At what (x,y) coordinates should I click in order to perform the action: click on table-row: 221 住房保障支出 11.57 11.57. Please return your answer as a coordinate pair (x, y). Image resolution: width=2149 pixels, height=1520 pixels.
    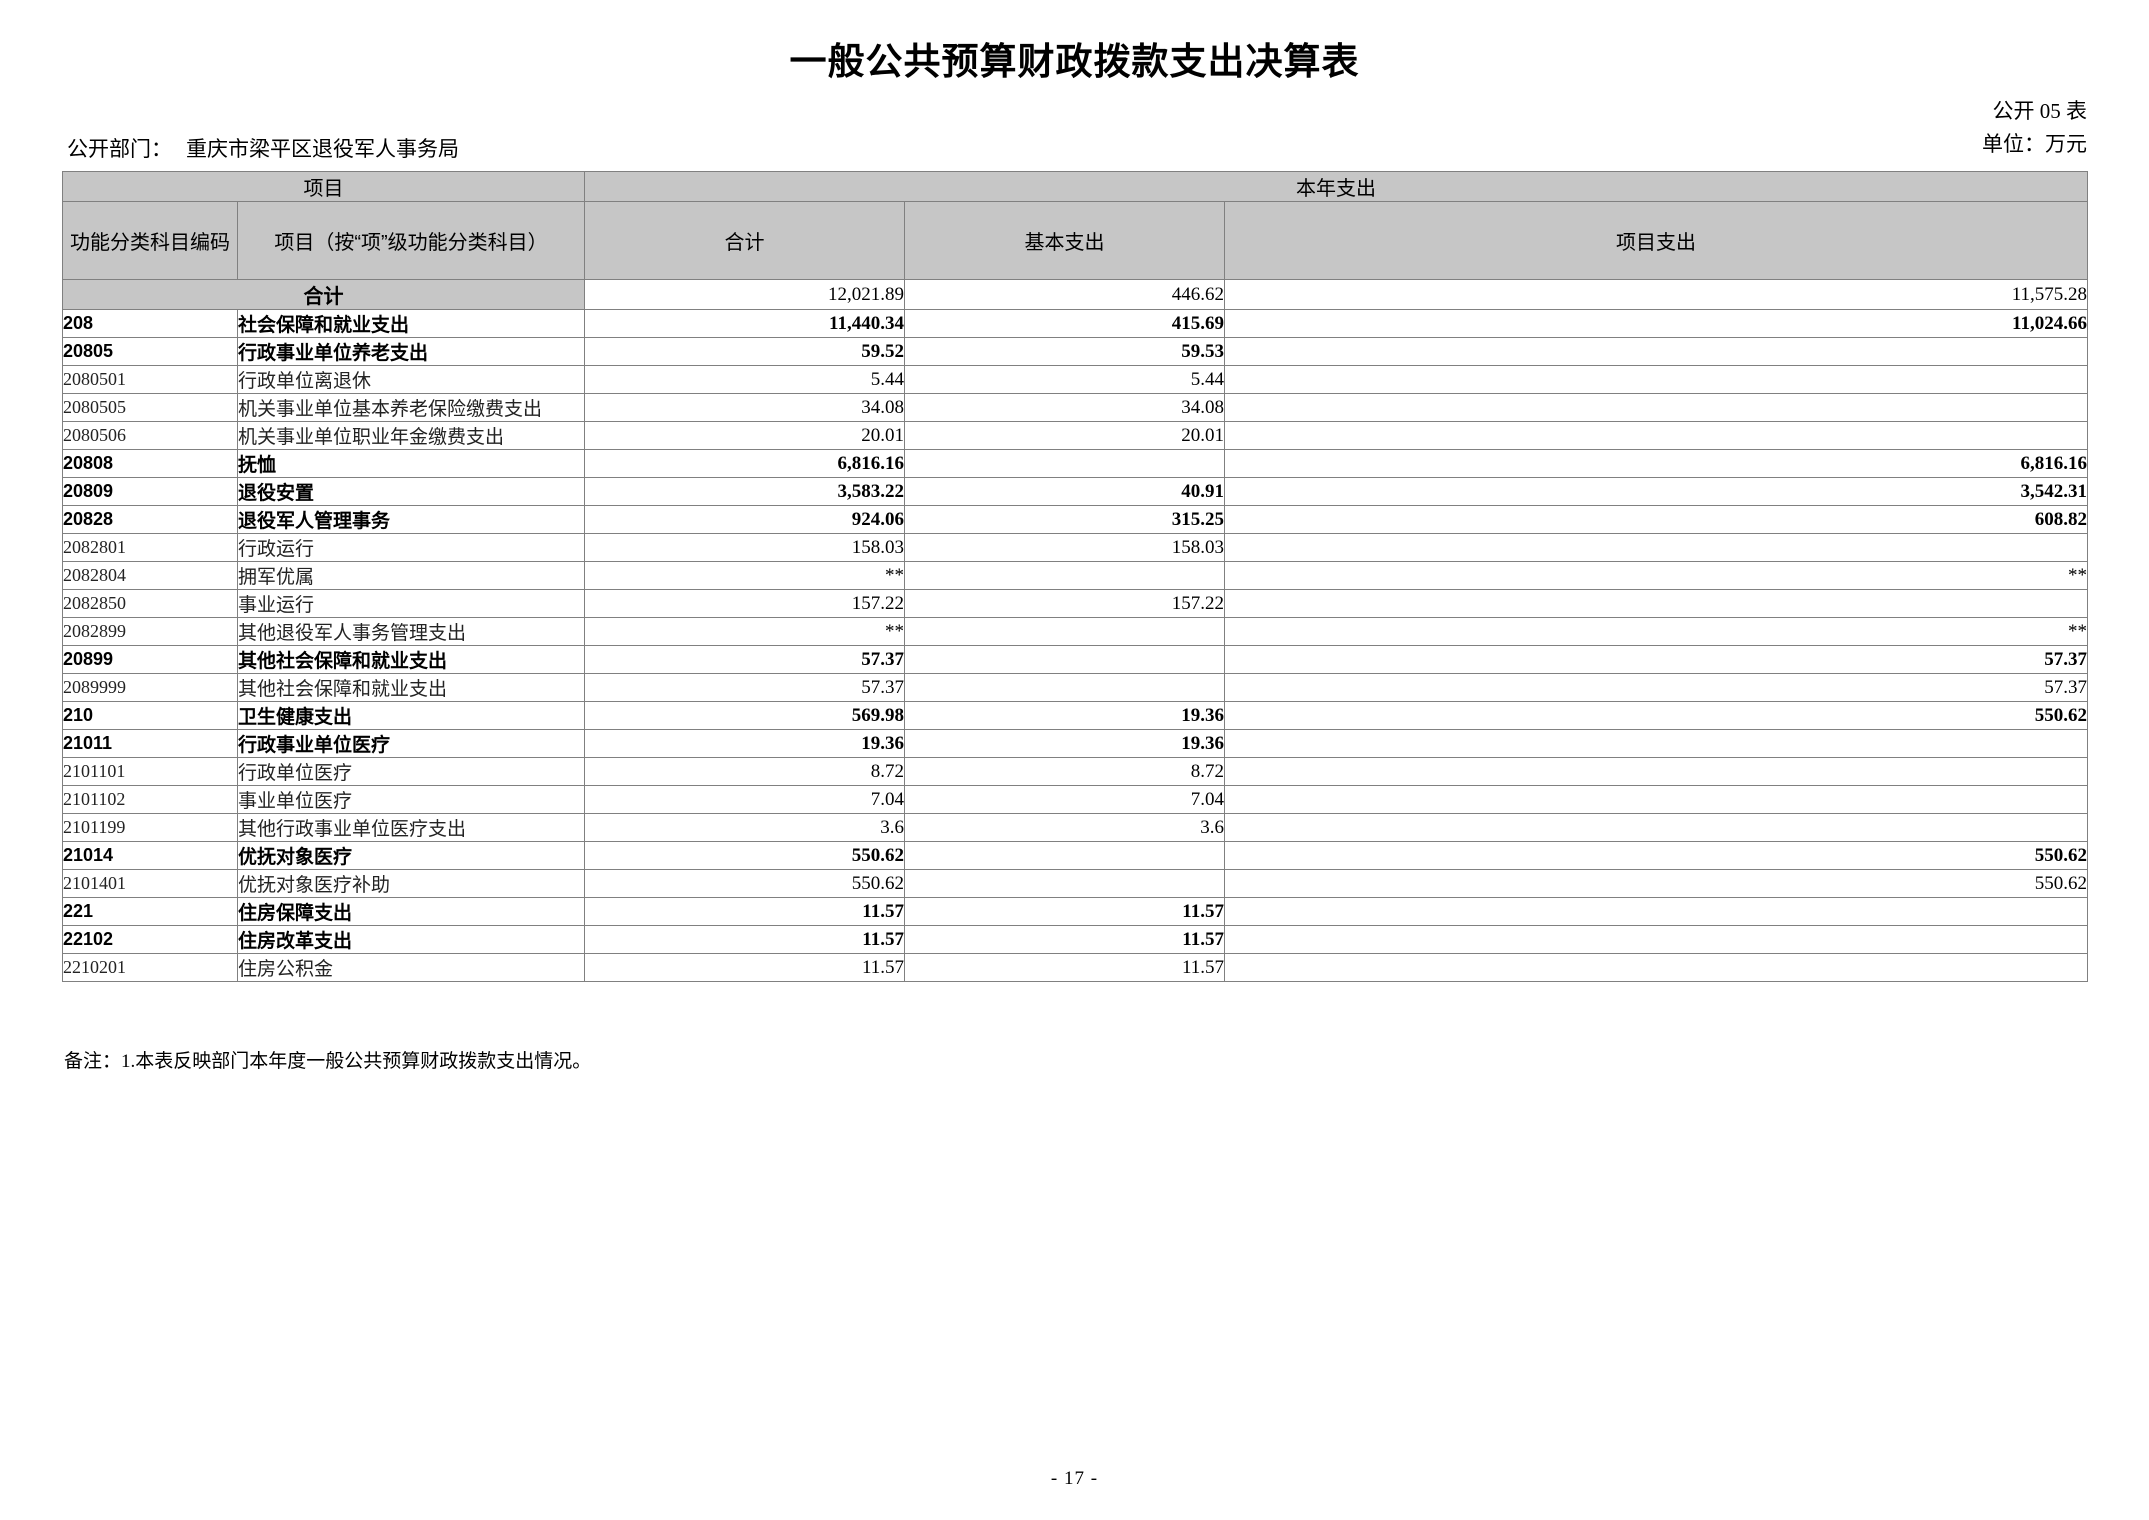
    Looking at the image, I should click on (1075, 911).